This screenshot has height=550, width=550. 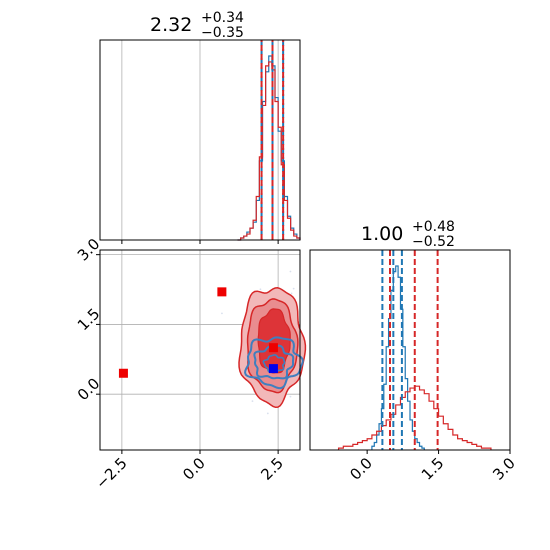 What do you see at coordinates (269, 151) in the screenshot?
I see `histogram-series-red` at bounding box center [269, 151].